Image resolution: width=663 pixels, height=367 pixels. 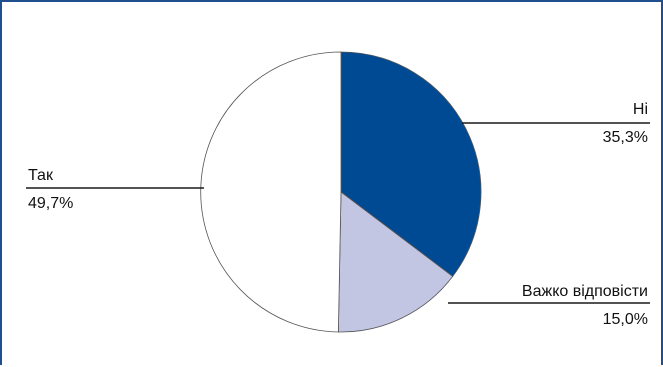 What do you see at coordinates (585, 291) in the screenshot?
I see `slice-label-hard-to-say: Важко відповісти` at bounding box center [585, 291].